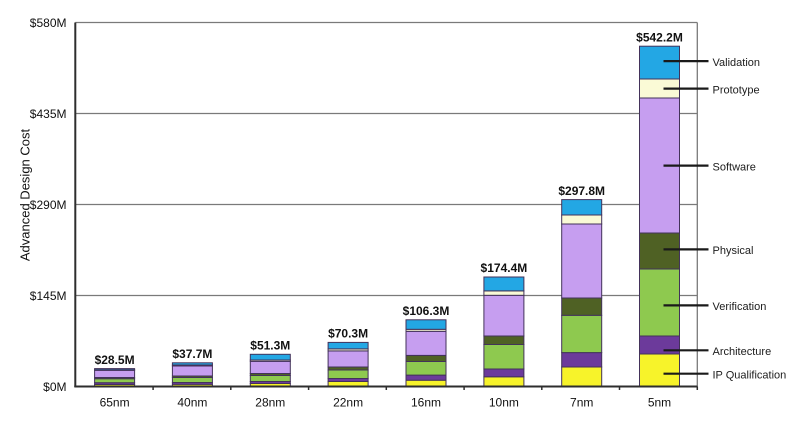 This screenshot has height=424, width=800. Describe the element at coordinates (348, 334) in the screenshot. I see `svg-text: $70.3M` at that location.